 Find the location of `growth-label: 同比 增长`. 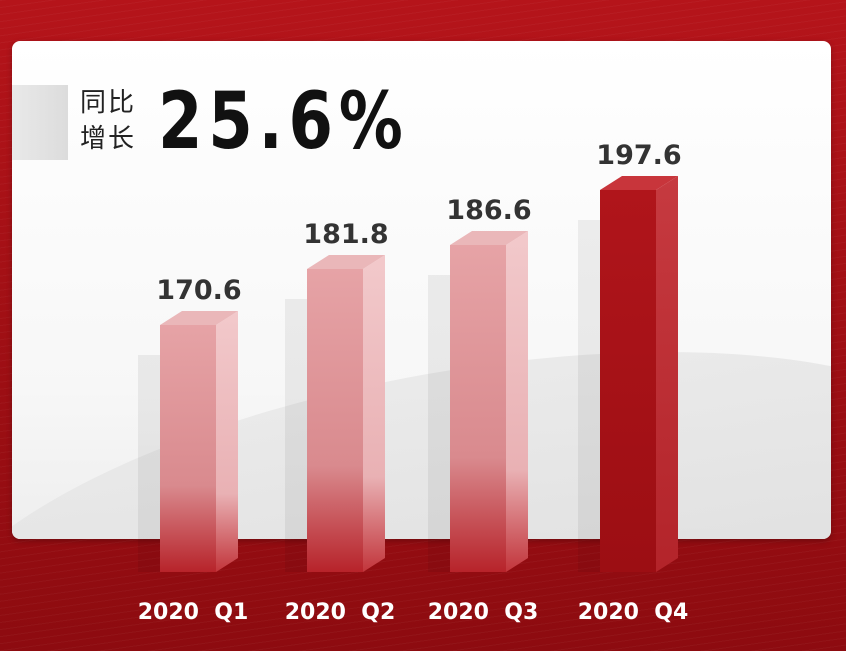

growth-label: 同比 增长 is located at coordinates (117, 121).